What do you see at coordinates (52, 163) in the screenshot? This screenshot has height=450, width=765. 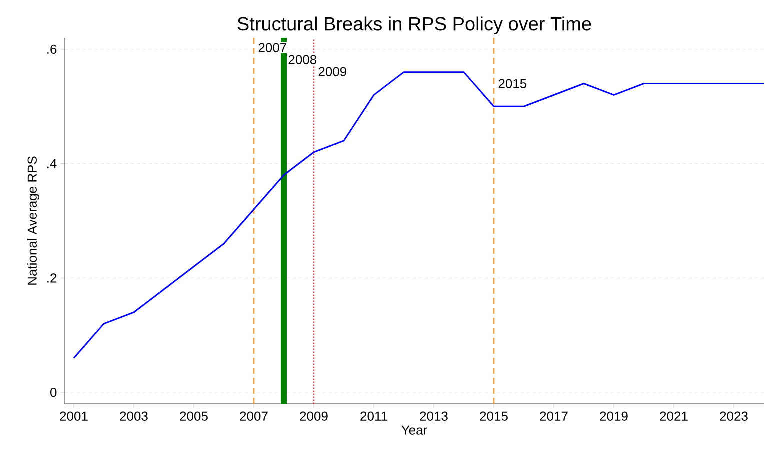 I see `y-tick-label: .4` at bounding box center [52, 163].